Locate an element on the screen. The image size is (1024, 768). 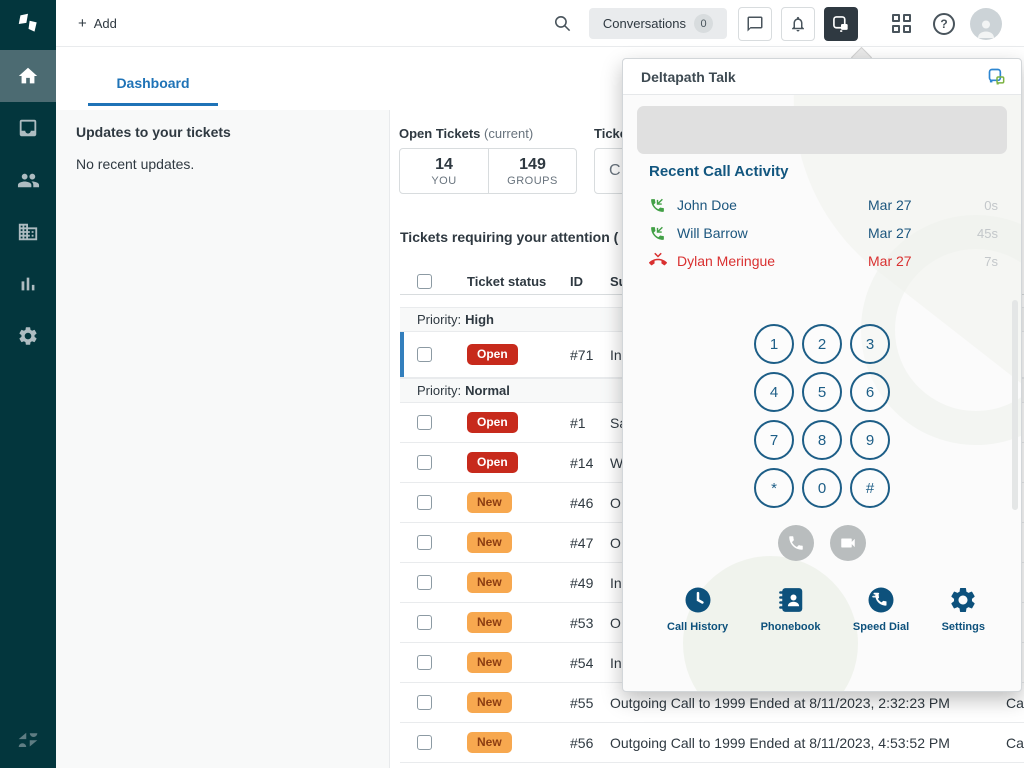
dialpad-key-1: 1 is located at coordinates (774, 344).